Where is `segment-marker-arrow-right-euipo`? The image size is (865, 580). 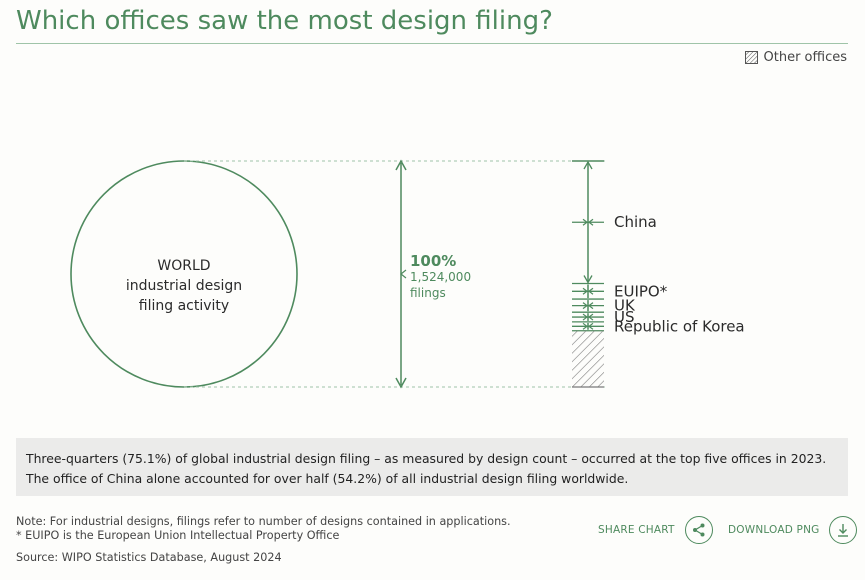
segment-marker-arrow-right-euipo is located at coordinates (591, 291).